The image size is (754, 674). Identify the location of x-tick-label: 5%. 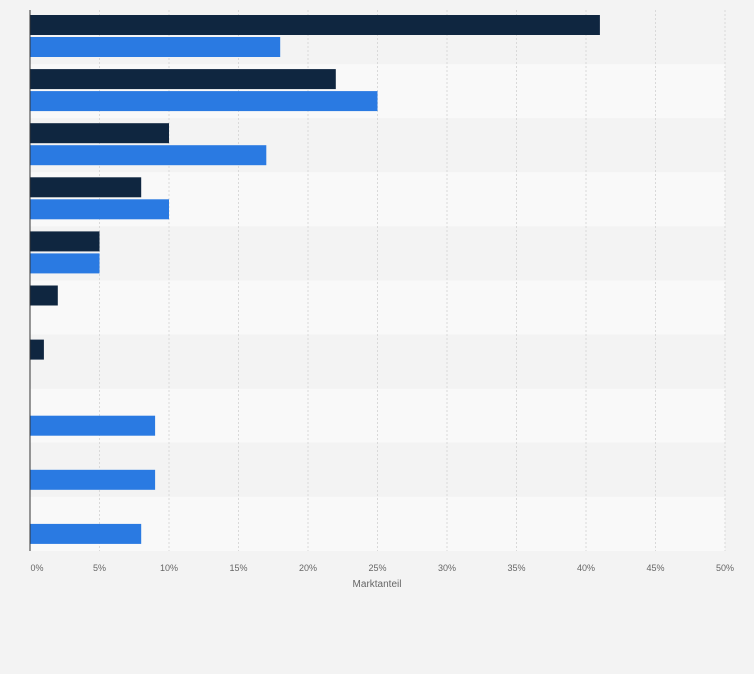
(99, 568).